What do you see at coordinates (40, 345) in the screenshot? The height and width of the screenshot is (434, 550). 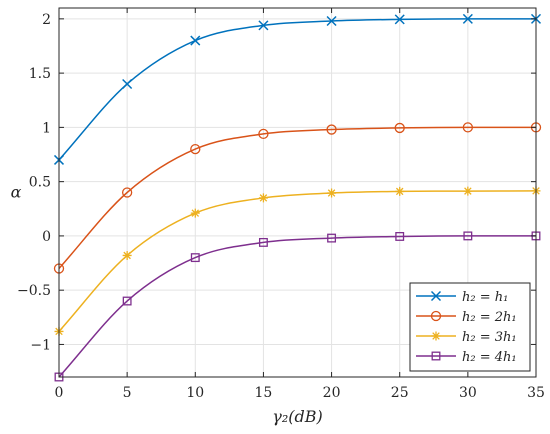 I see `y-tick-label: −1` at bounding box center [40, 345].